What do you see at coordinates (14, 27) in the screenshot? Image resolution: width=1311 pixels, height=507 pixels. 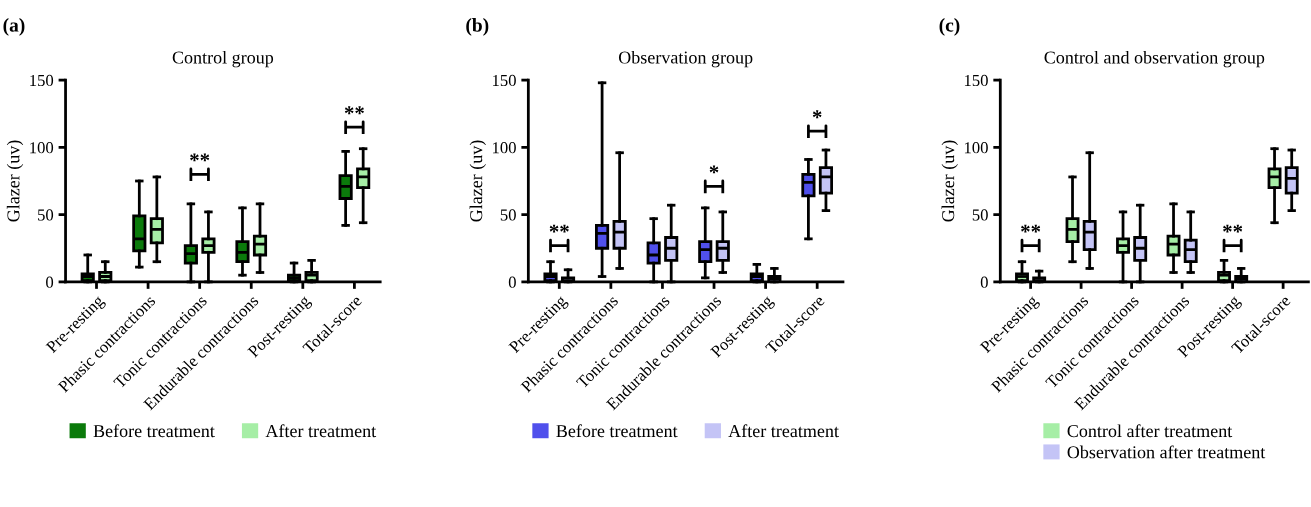 I see `text: (a)` at bounding box center [14, 27].